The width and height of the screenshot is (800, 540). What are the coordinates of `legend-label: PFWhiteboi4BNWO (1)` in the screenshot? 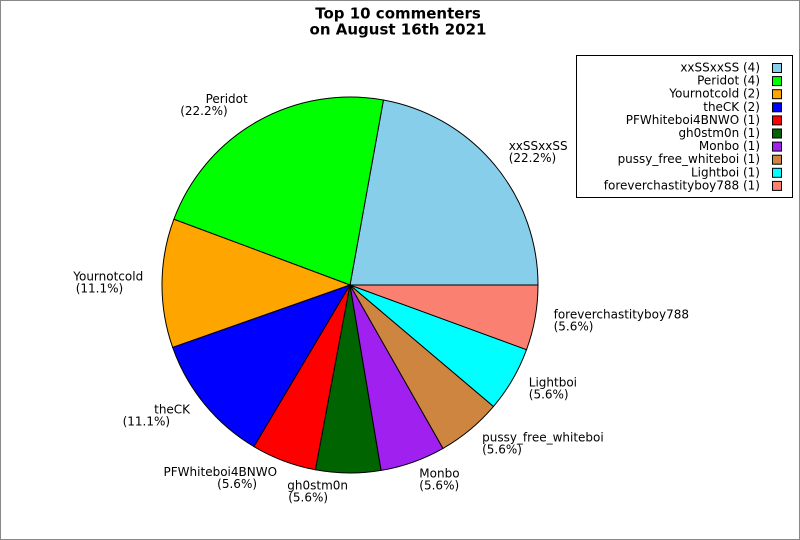 It's located at (693, 120).